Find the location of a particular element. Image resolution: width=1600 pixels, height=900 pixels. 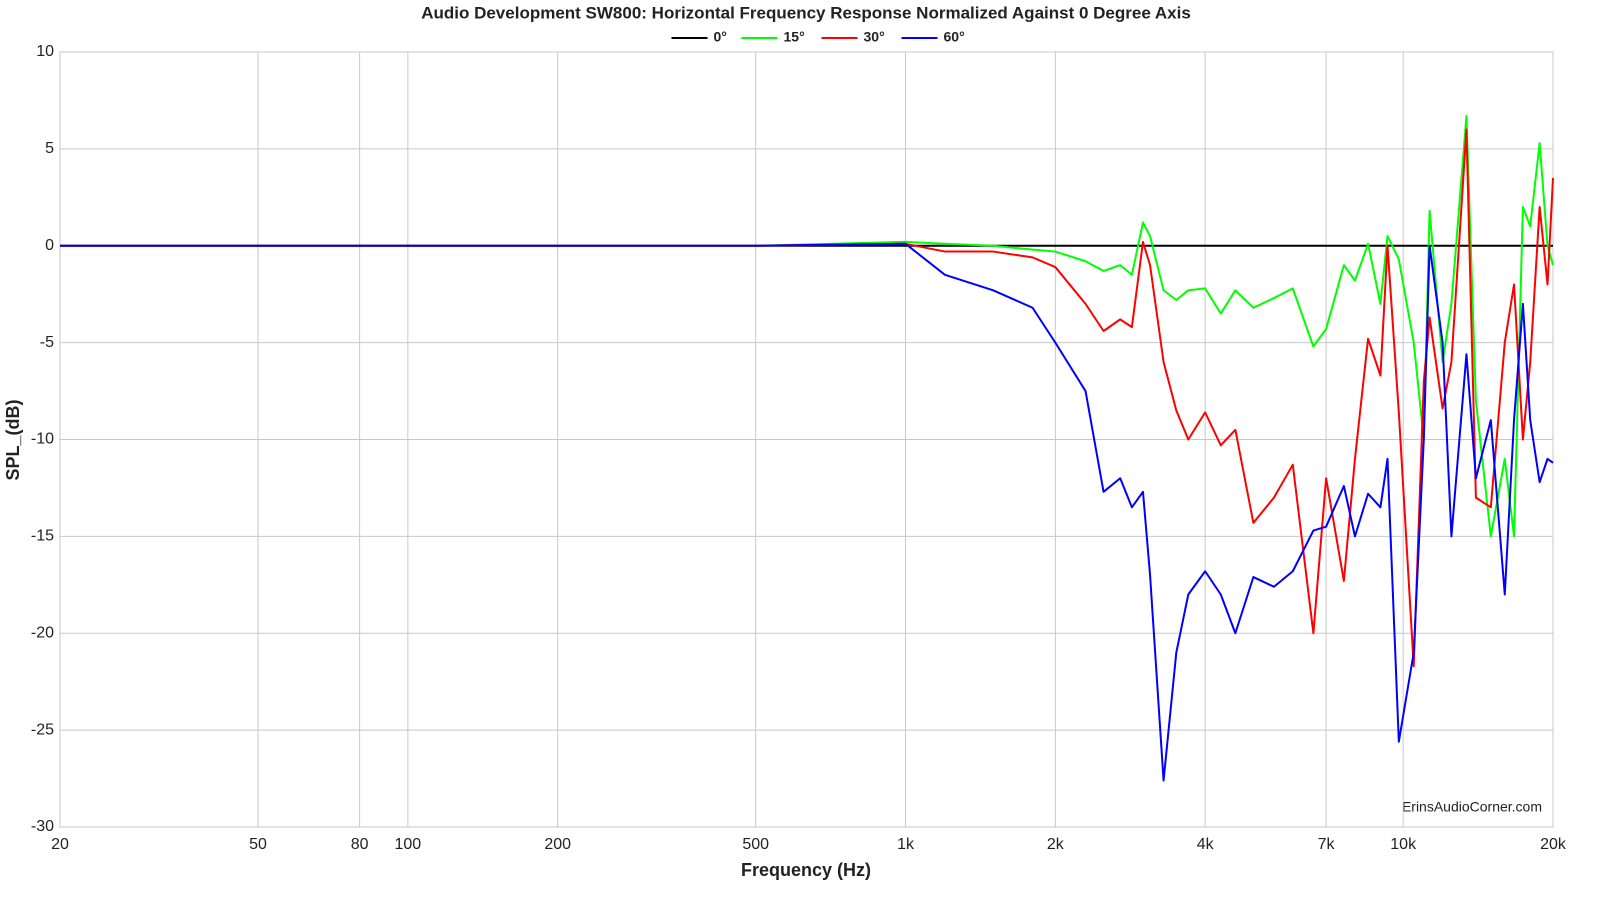

y-tick-label: -10 is located at coordinates (42, 439).